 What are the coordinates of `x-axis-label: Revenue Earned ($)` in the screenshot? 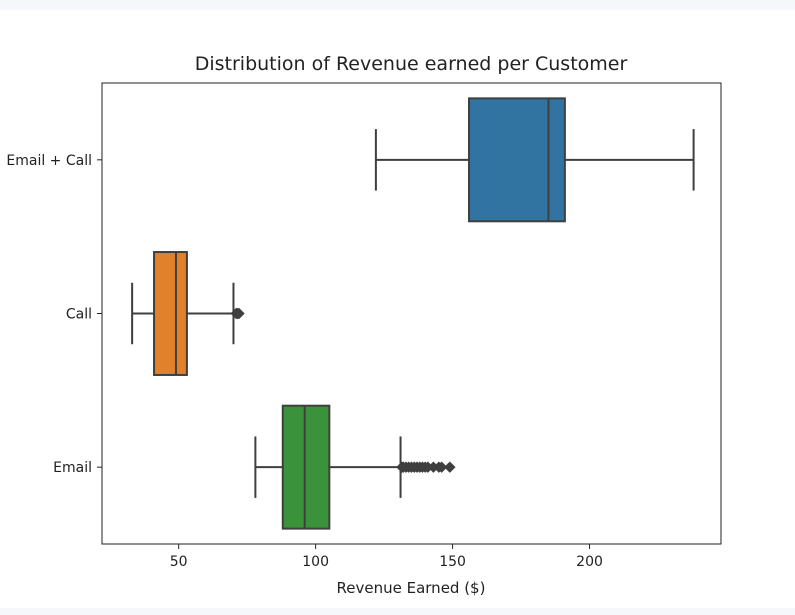 It's located at (411, 588).